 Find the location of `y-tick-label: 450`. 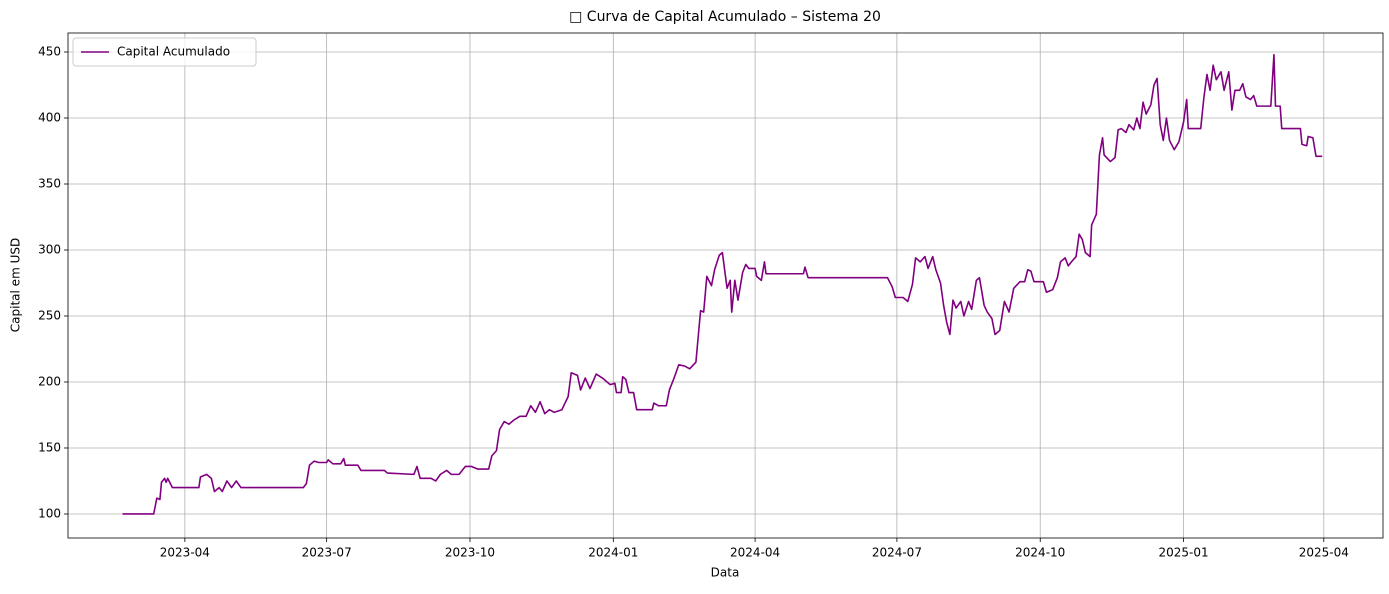

y-tick-label: 450 is located at coordinates (49, 52).